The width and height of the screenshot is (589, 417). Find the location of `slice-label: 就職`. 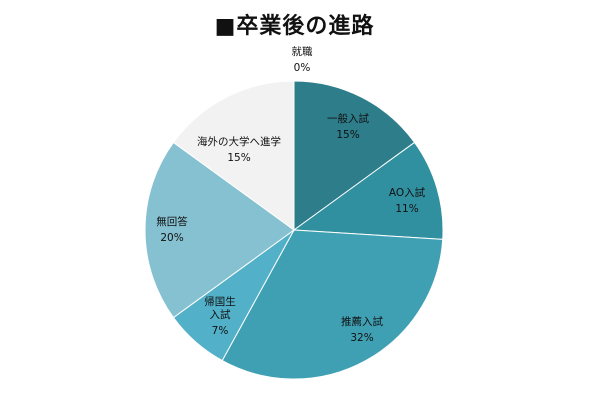

slice-label: 就職 is located at coordinates (302, 51).